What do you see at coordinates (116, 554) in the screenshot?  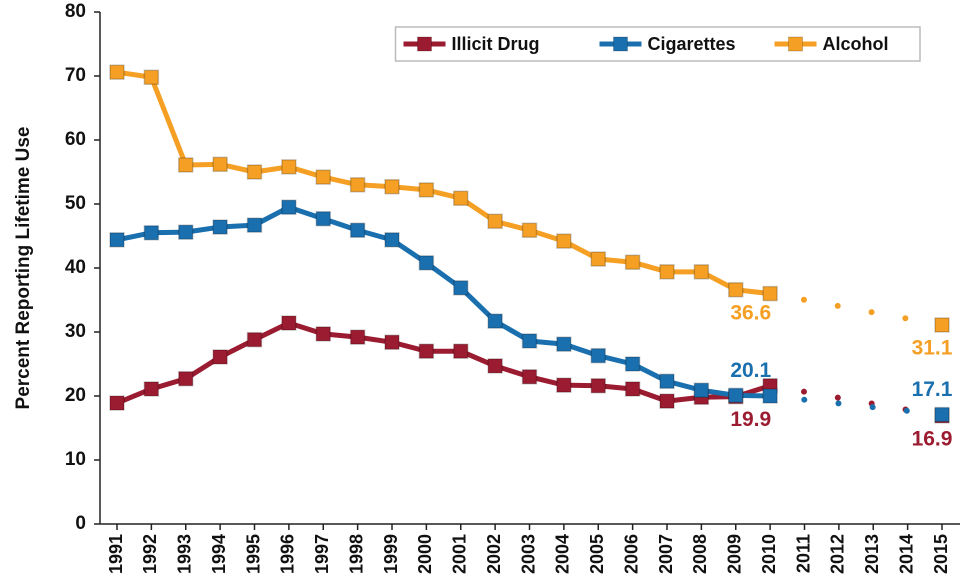 I see `x-tick-label: 1991` at bounding box center [116, 554].